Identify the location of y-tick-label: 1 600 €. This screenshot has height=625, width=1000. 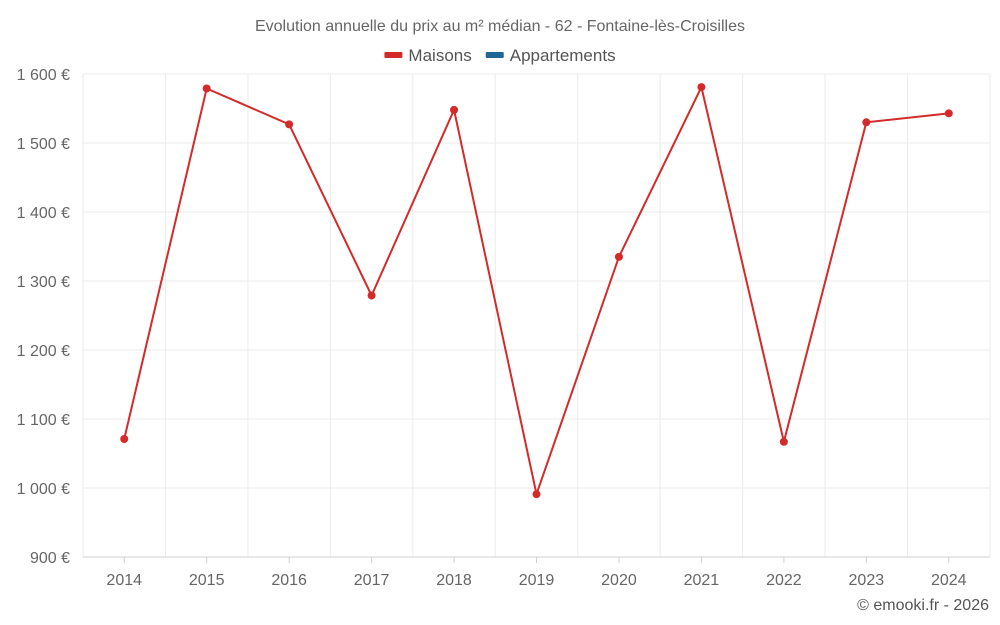
(43, 75).